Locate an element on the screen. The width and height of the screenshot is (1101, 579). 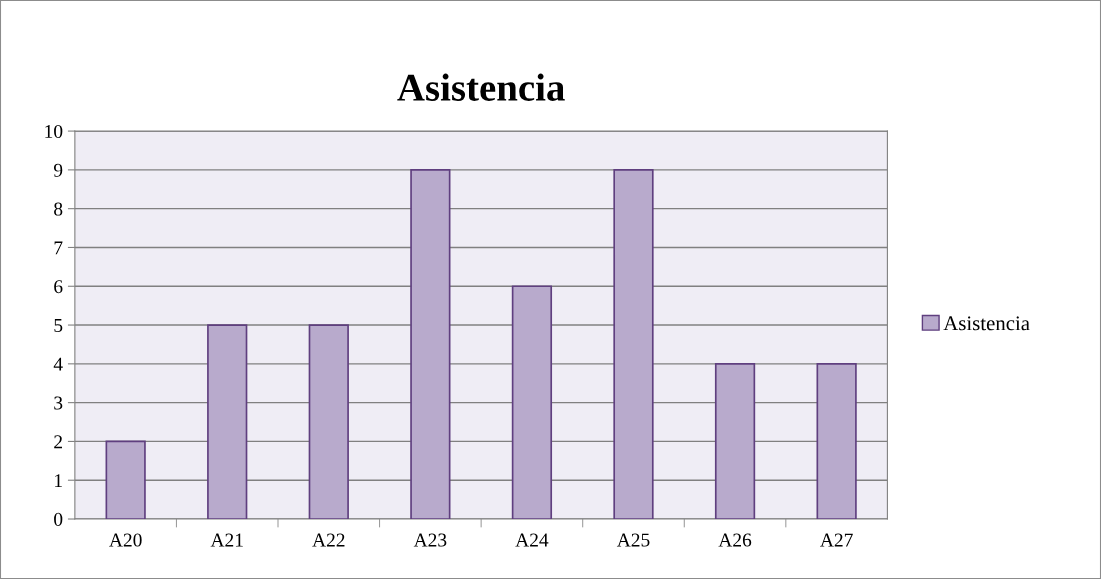
y-tick-label: 1 is located at coordinates (58, 480).